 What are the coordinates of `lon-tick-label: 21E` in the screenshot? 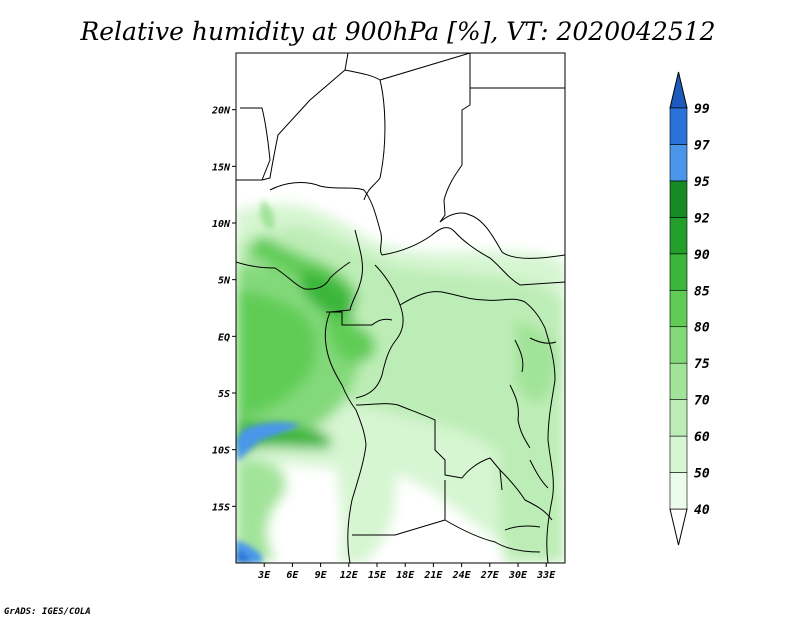 It's located at (433, 575).